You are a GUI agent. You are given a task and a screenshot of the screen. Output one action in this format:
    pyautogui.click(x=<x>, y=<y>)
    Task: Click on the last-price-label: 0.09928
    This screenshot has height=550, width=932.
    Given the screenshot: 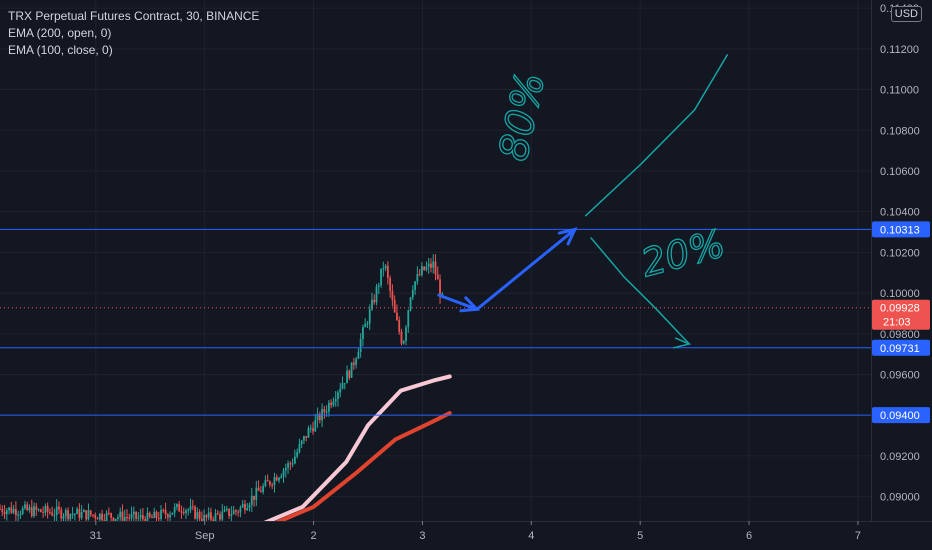 What is the action you would take?
    pyautogui.click(x=900, y=309)
    